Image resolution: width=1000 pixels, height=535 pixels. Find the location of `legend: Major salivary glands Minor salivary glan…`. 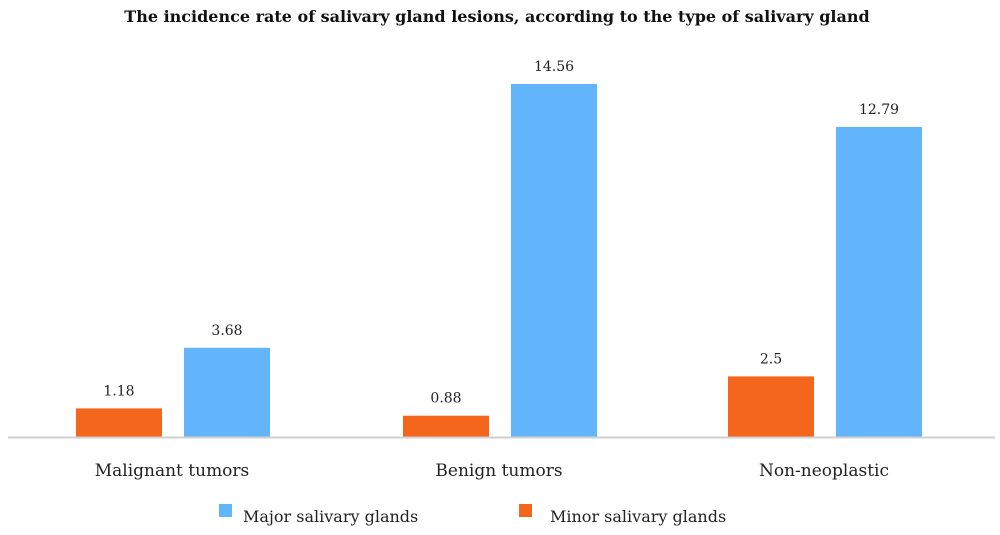

legend: Major salivary glands Minor salivary glan… is located at coordinates (472, 515).